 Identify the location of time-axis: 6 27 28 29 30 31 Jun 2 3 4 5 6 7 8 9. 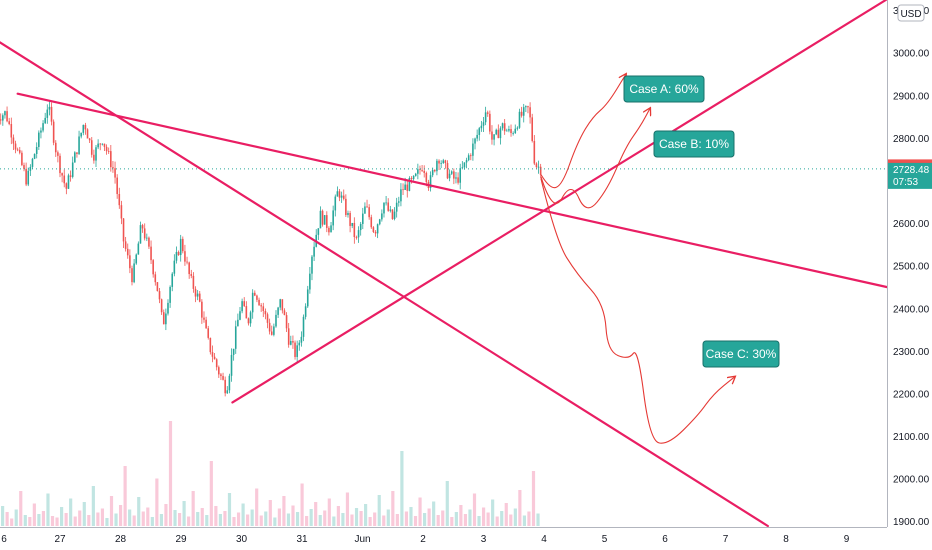
(466, 538).